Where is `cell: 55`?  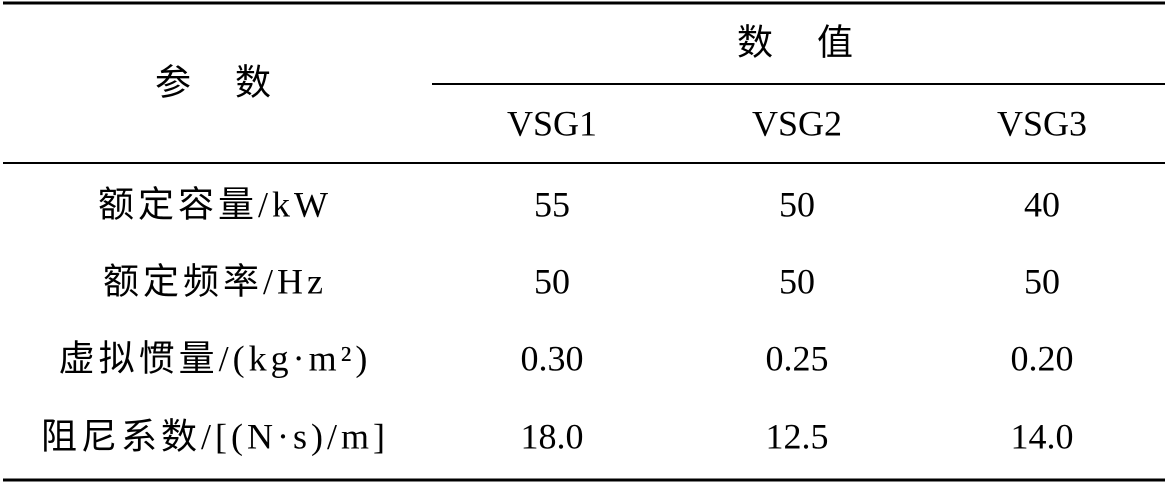
cell: 55 is located at coordinates (552, 204).